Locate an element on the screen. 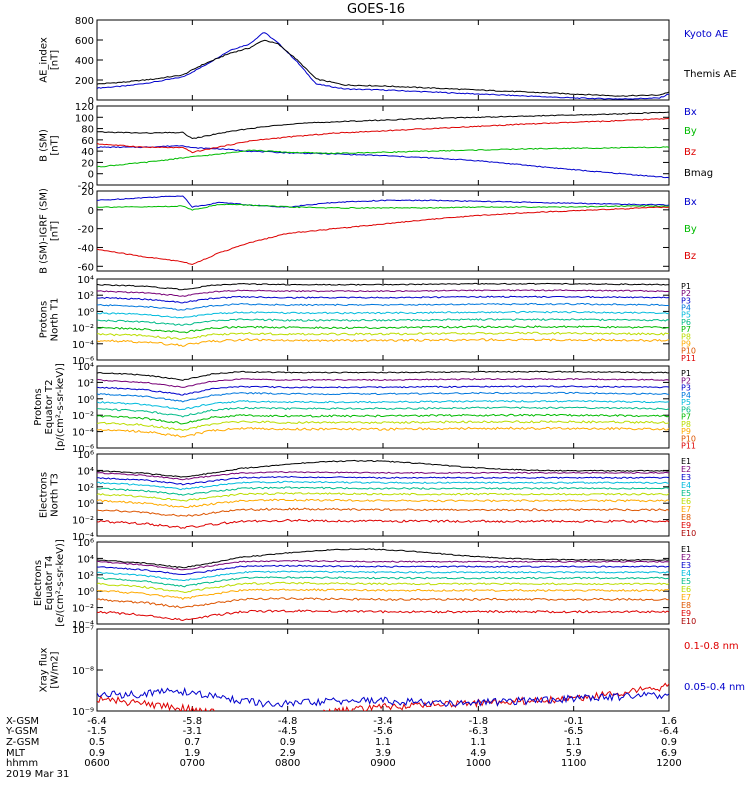  ephem-value: 1.6 is located at coordinates (669, 721).